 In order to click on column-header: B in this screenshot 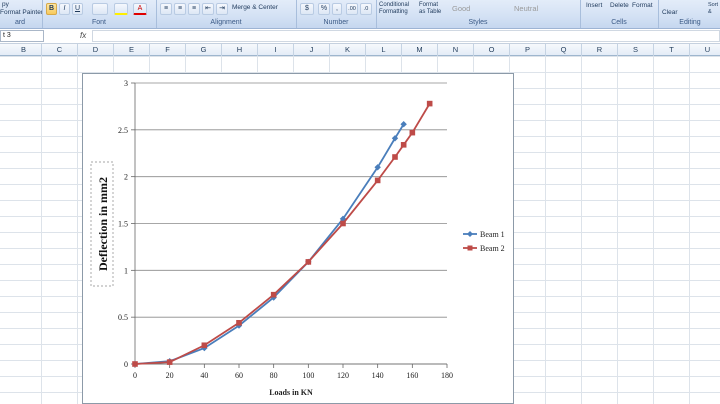, I will do `click(24, 50)`.